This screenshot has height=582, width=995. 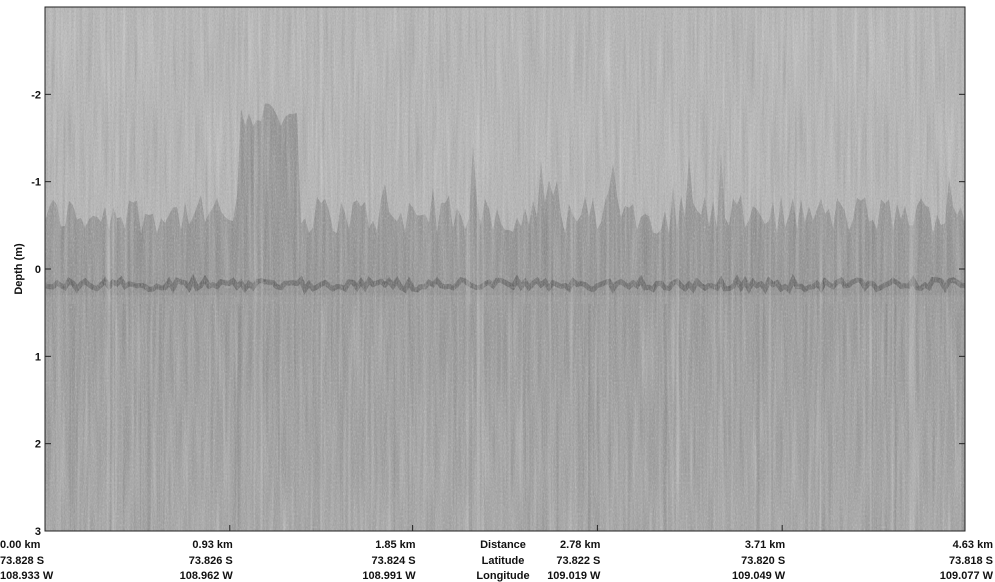 What do you see at coordinates (971, 561) in the screenshot?
I see `x-tick-label-latitude: 73.818 S` at bounding box center [971, 561].